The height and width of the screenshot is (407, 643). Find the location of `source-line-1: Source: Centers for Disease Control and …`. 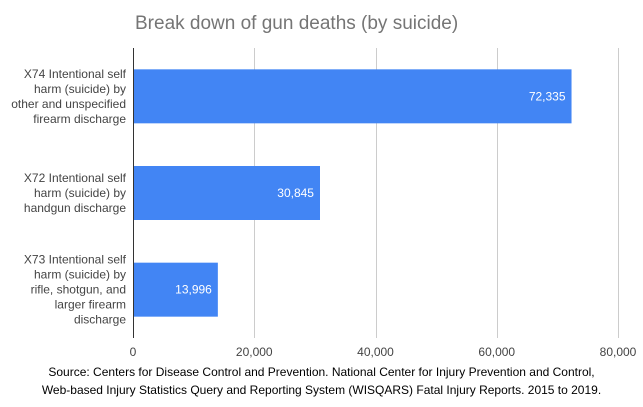

source-line-1: Source: Centers for Disease Control and … is located at coordinates (321, 372).